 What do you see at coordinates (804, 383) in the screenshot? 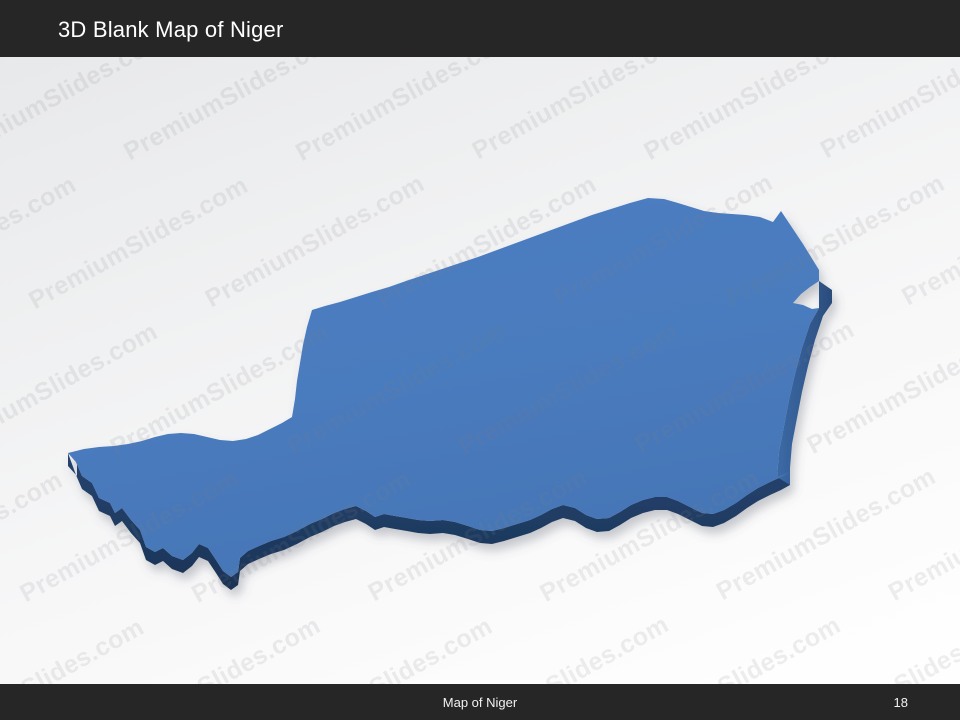
I see `map-side-face-east` at bounding box center [804, 383].